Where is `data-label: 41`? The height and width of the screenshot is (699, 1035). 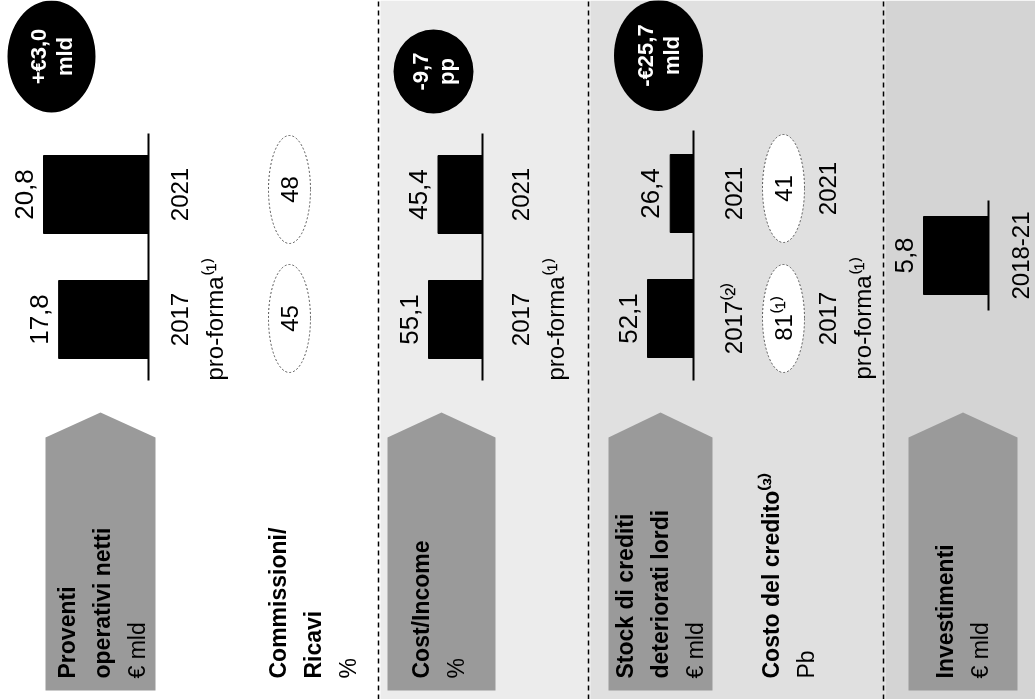 data-label: 41 is located at coordinates (783, 188).